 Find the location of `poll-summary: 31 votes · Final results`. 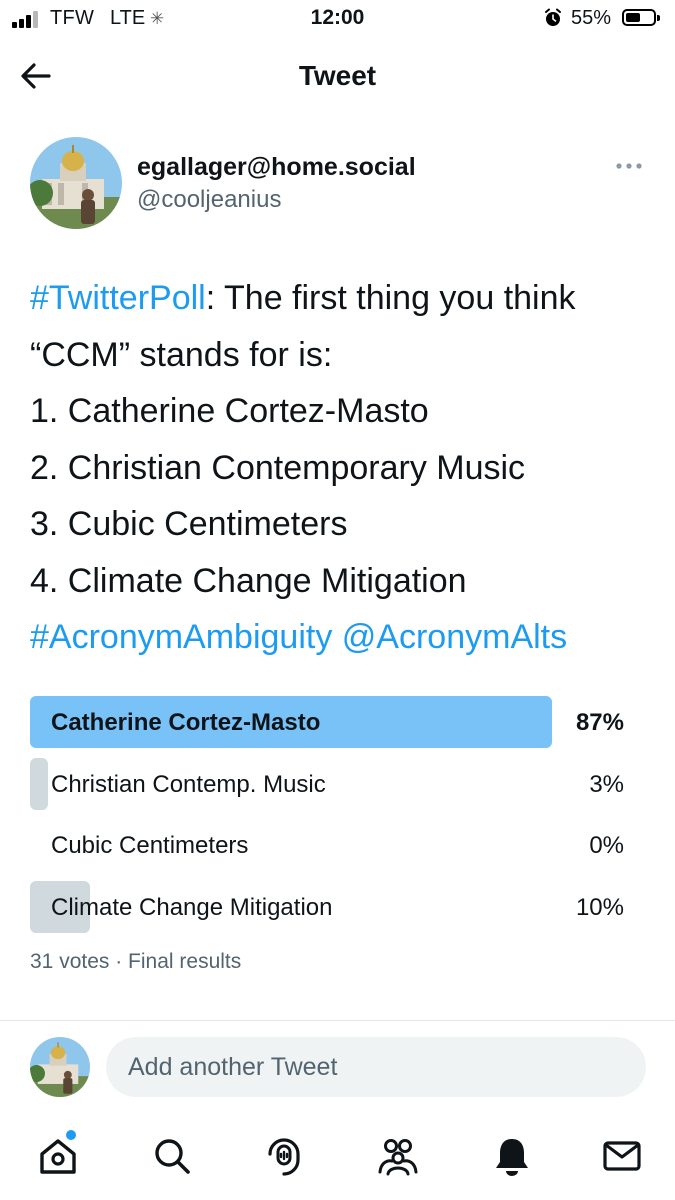

poll-summary: 31 votes · Final results is located at coordinates (136, 961).